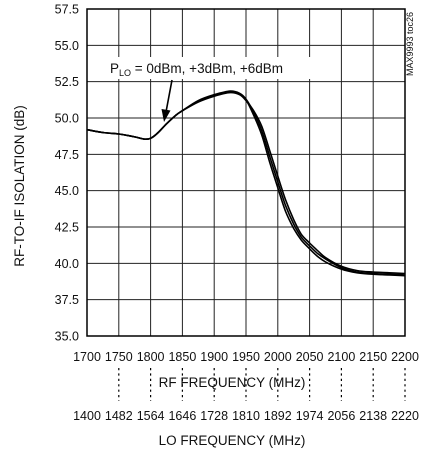 Image resolution: width=422 pixels, height=452 pixels. I want to click on x-tick-label: 1850, so click(182, 357).